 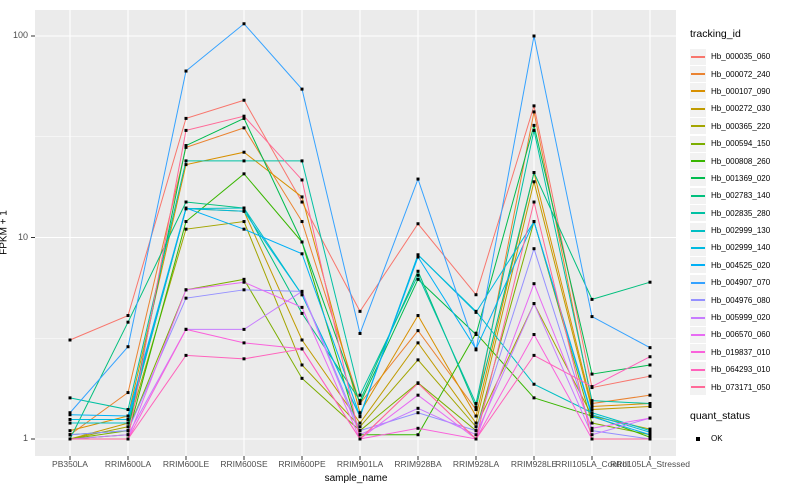 What do you see at coordinates (20, 35) in the screenshot?
I see `y-tick-100: 100` at bounding box center [20, 35].